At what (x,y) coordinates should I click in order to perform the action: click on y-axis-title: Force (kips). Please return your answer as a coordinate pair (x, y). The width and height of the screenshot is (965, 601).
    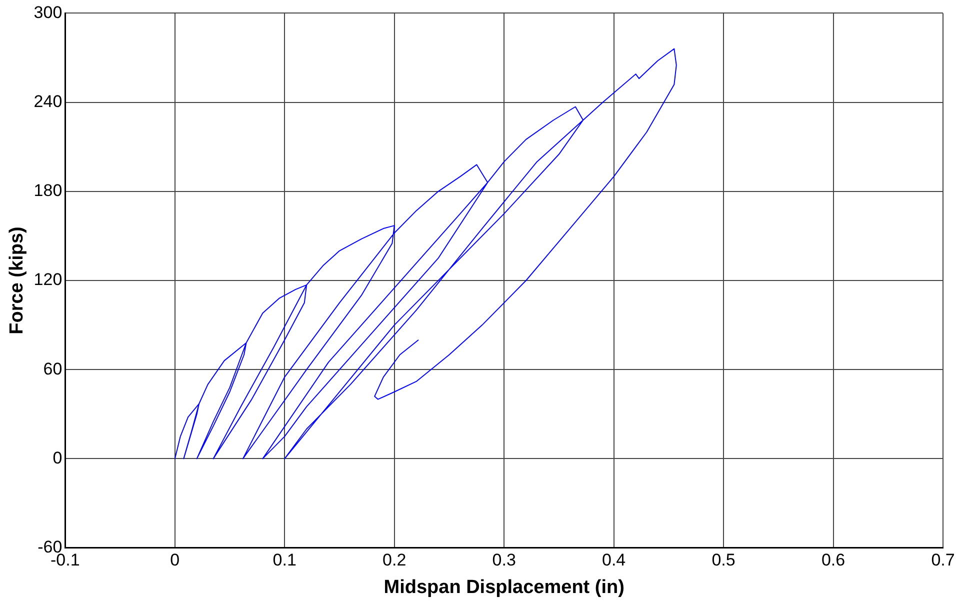
    Looking at the image, I should click on (17, 280).